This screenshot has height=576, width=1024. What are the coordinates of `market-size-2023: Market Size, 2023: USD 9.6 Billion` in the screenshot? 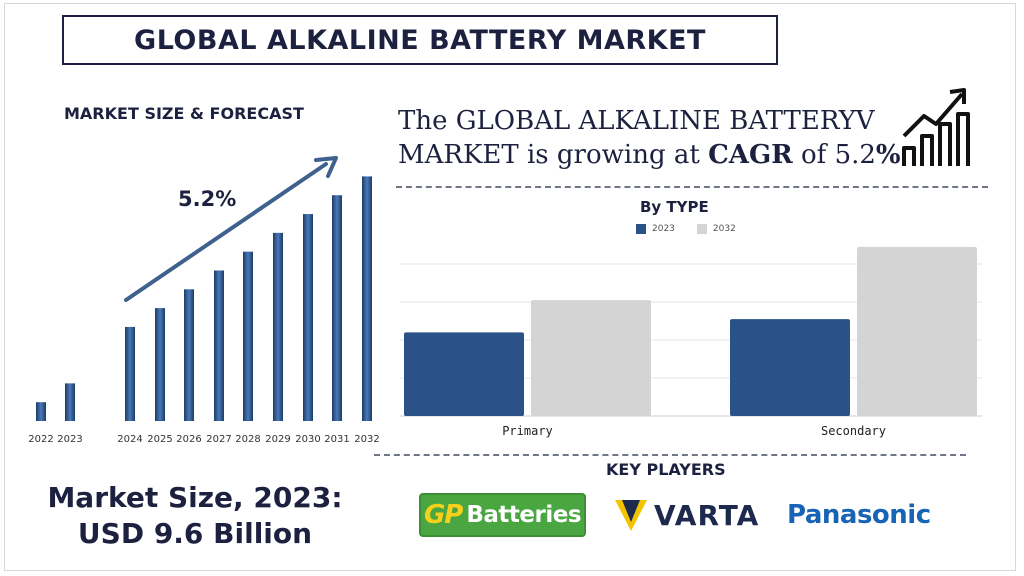 It's located at (195, 516).